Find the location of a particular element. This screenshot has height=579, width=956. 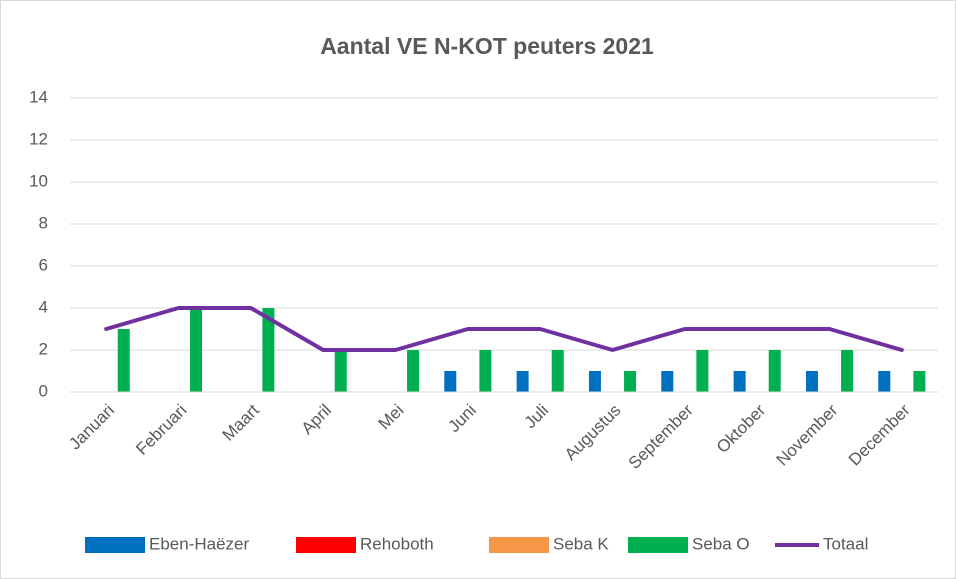

y-tick-label: 12 is located at coordinates (38, 138).